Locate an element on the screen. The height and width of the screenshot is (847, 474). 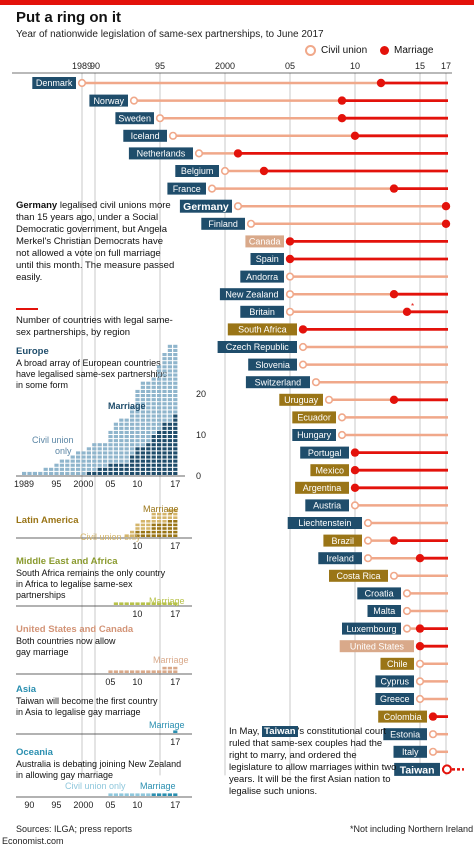
region-title-asia: Asia is located at coordinates (26, 689).